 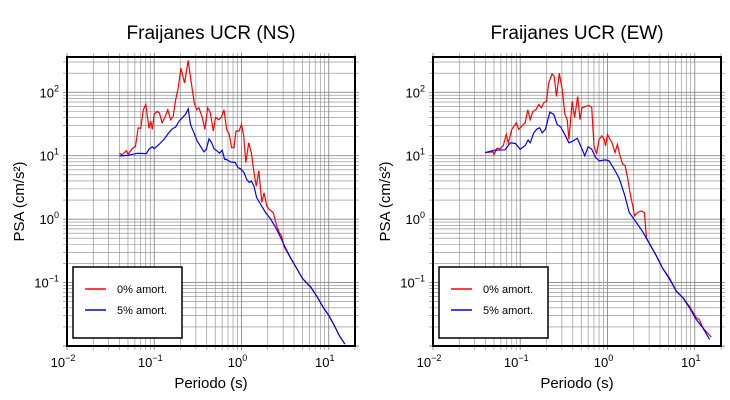 I want to click on chart-title: Fraijanes UCR (NS), so click(x=211, y=33).